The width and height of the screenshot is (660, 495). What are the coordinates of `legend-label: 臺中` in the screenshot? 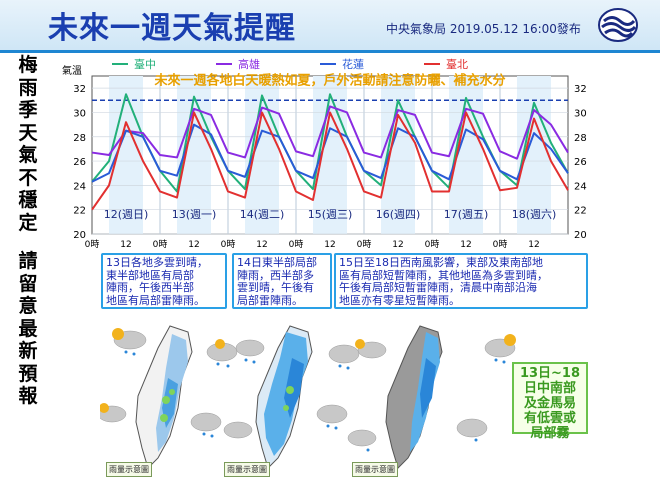 It's located at (145, 64).